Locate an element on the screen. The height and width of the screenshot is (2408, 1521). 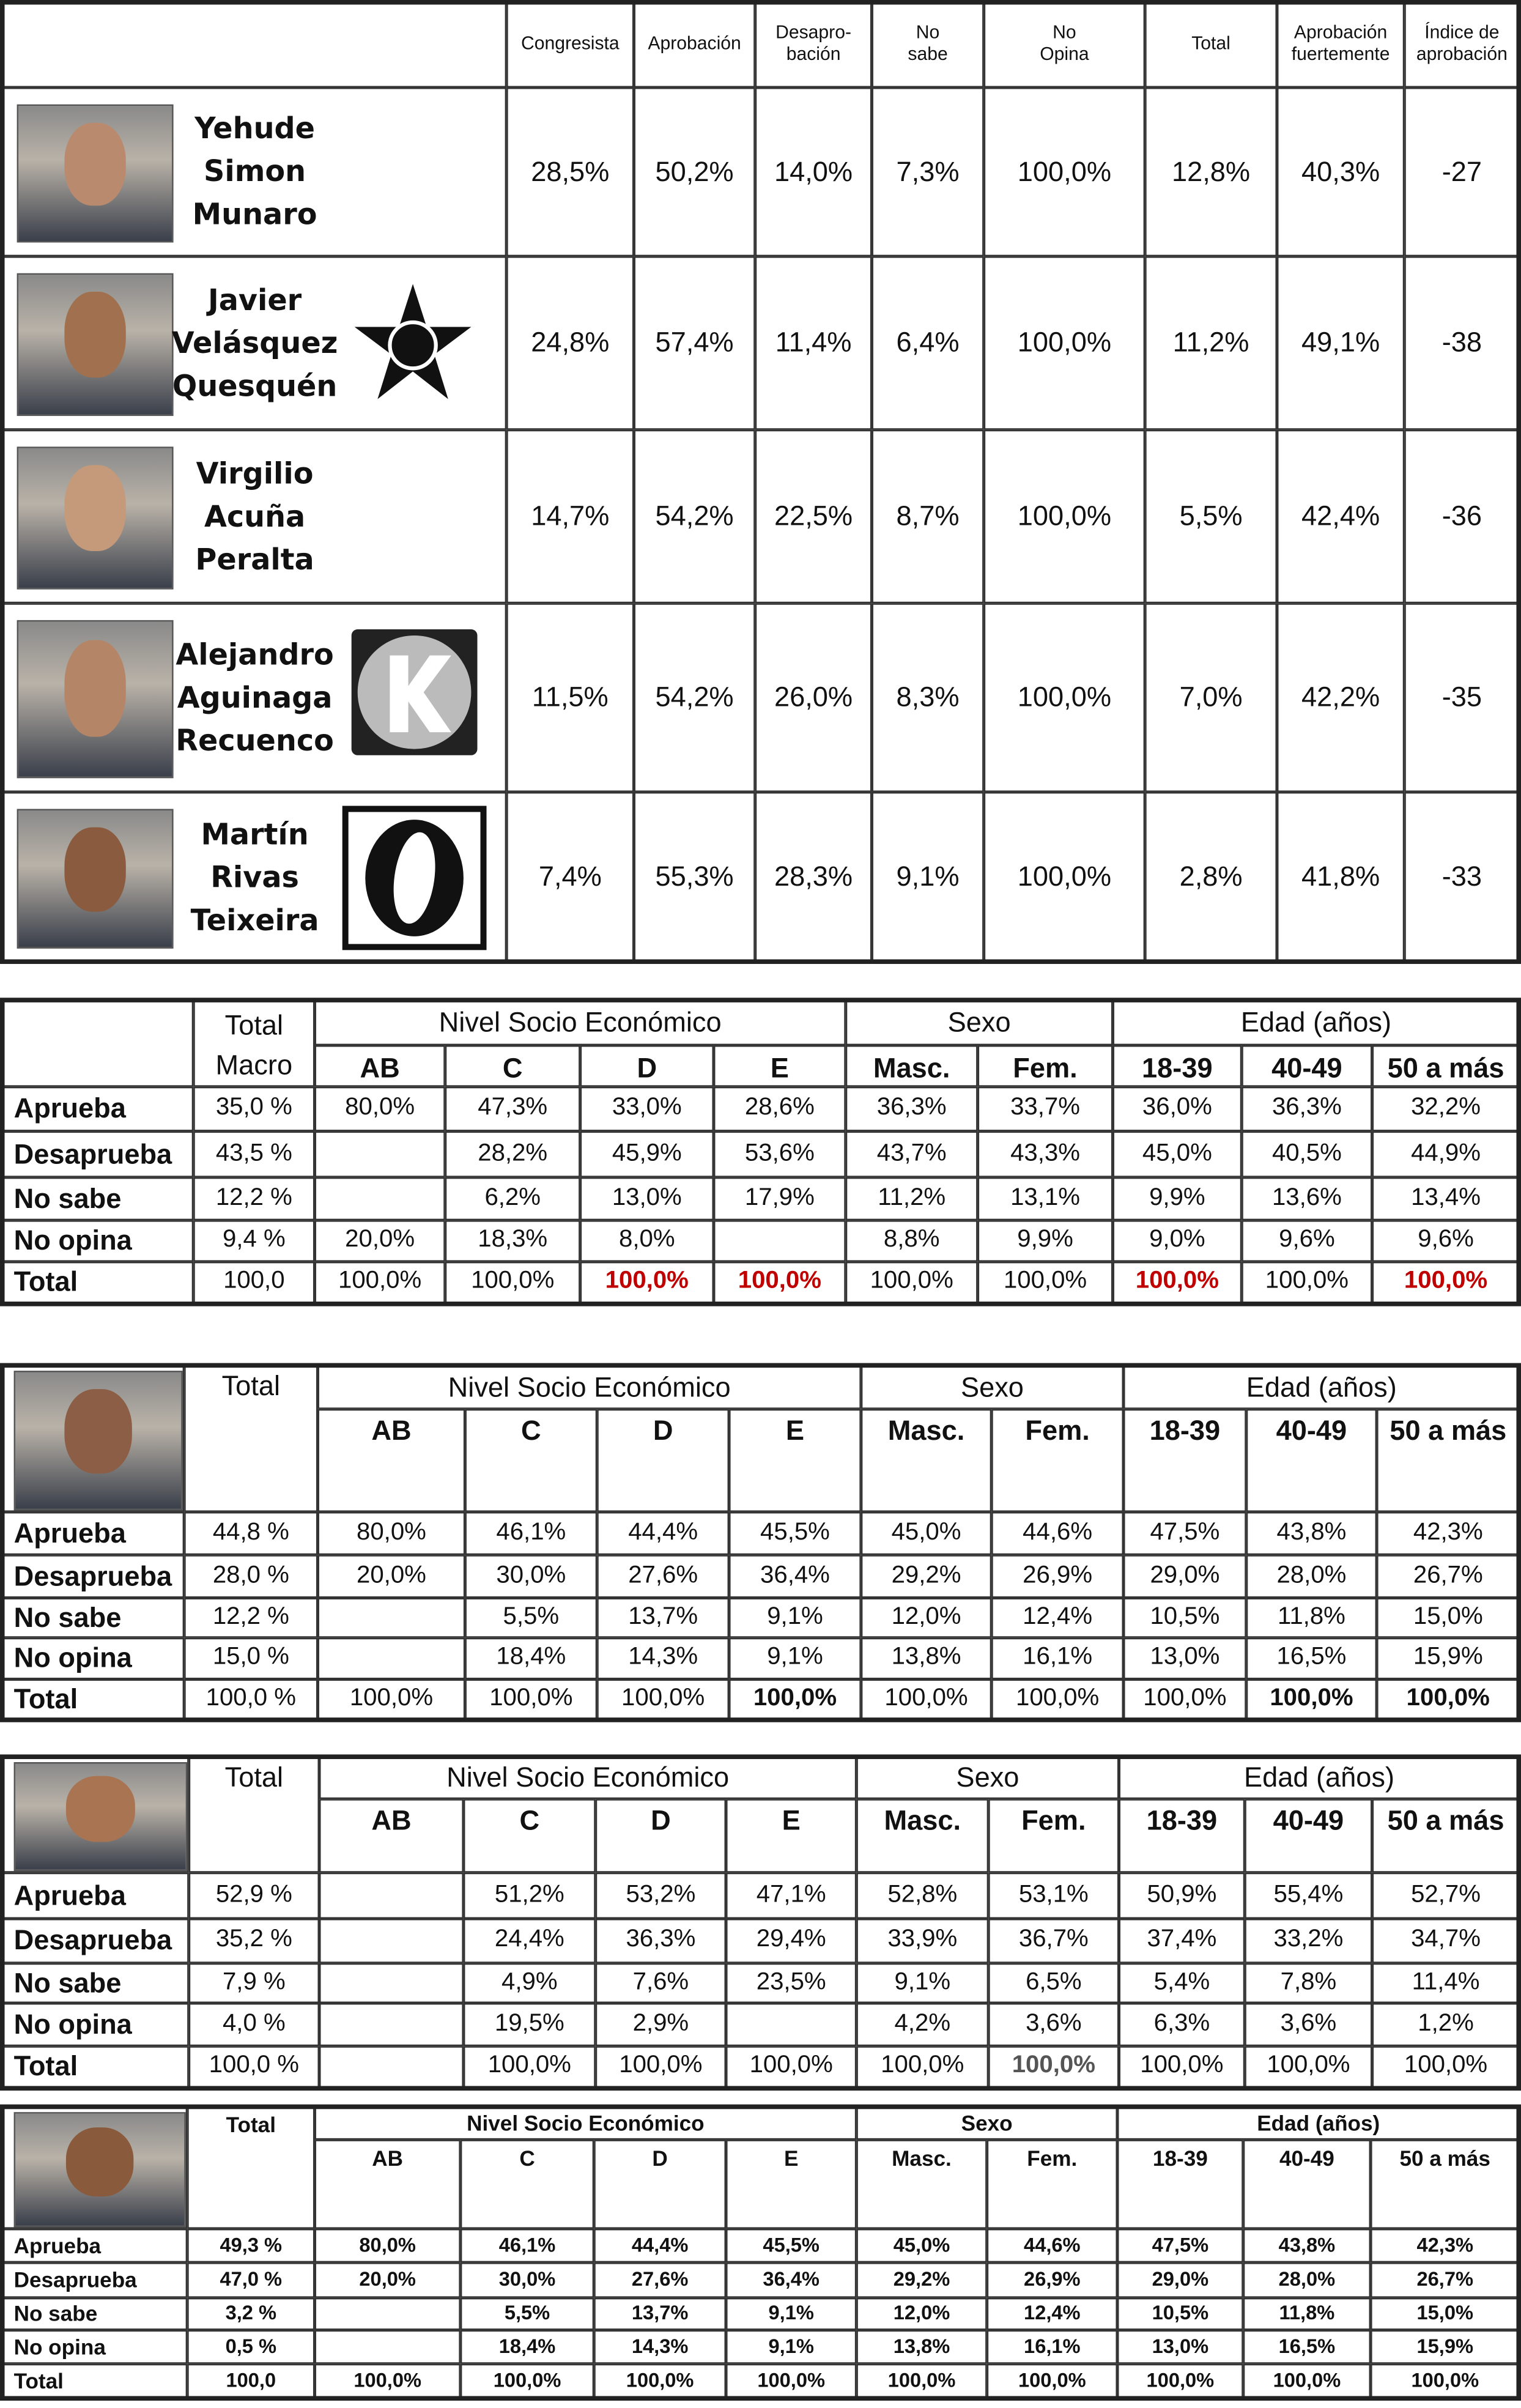
value: 14,7% is located at coordinates (570, 516).